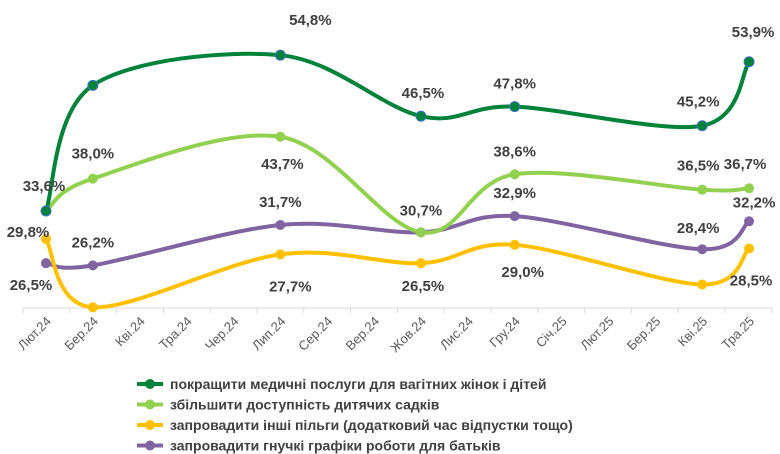  I want to click on data-label: 28,5%, so click(751, 280).